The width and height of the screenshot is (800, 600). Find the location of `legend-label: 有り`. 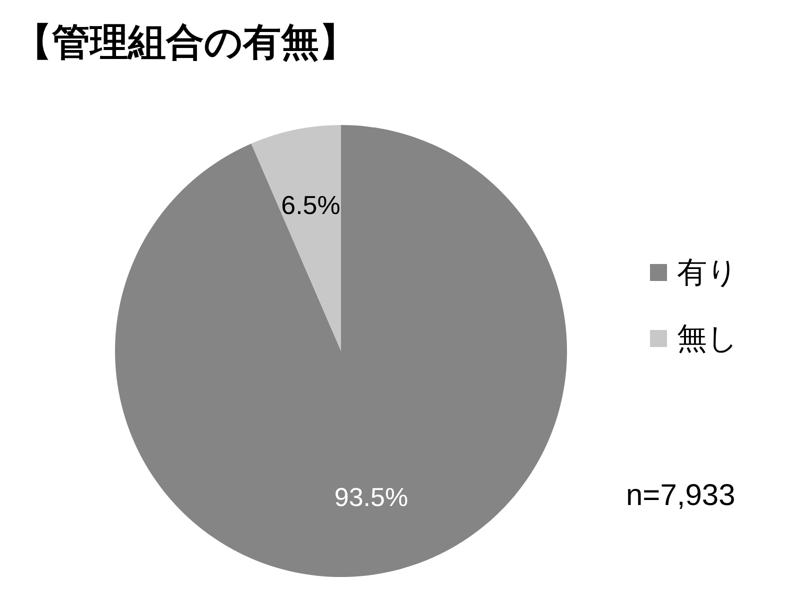

legend-label: 有り is located at coordinates (707, 273).